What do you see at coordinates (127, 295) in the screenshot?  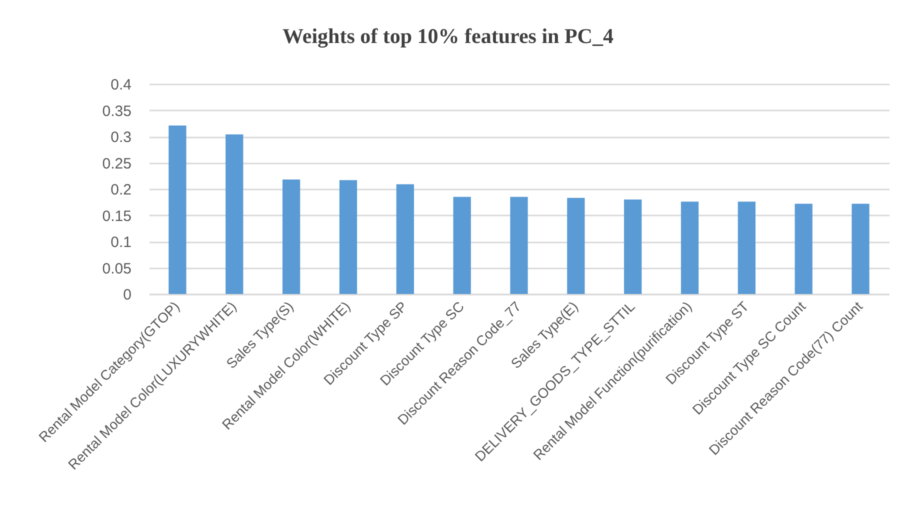 I see `y-tick-label: 0` at bounding box center [127, 295].